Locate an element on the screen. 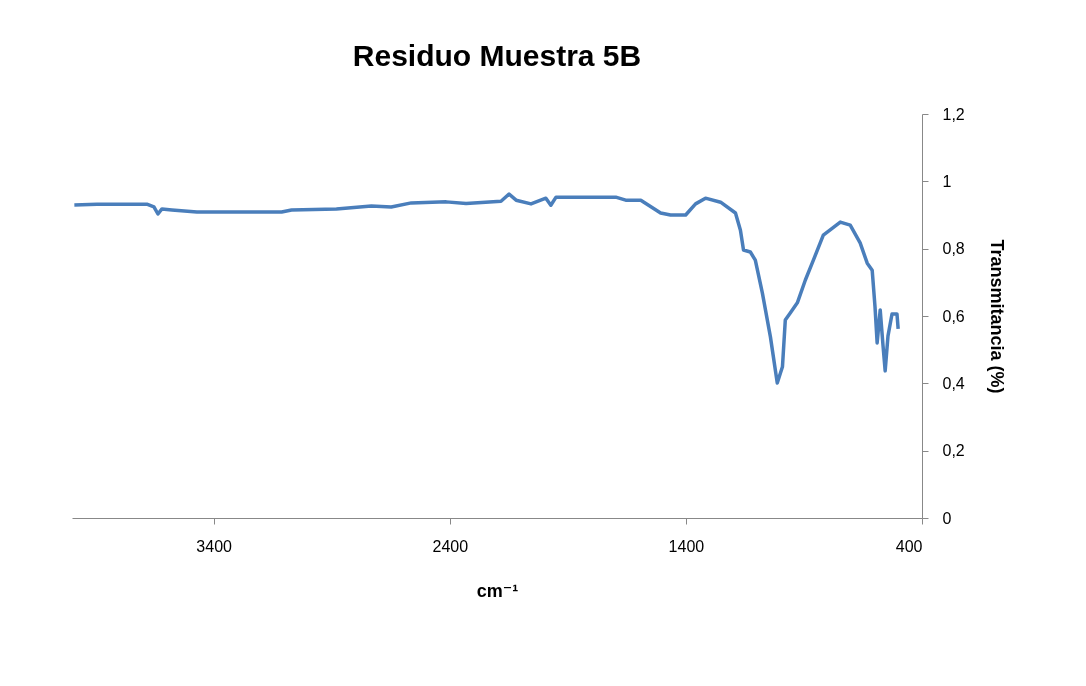 This screenshot has width=1086, height=686. chart-title: Residuo Muestra 5B is located at coordinates (497, 55).